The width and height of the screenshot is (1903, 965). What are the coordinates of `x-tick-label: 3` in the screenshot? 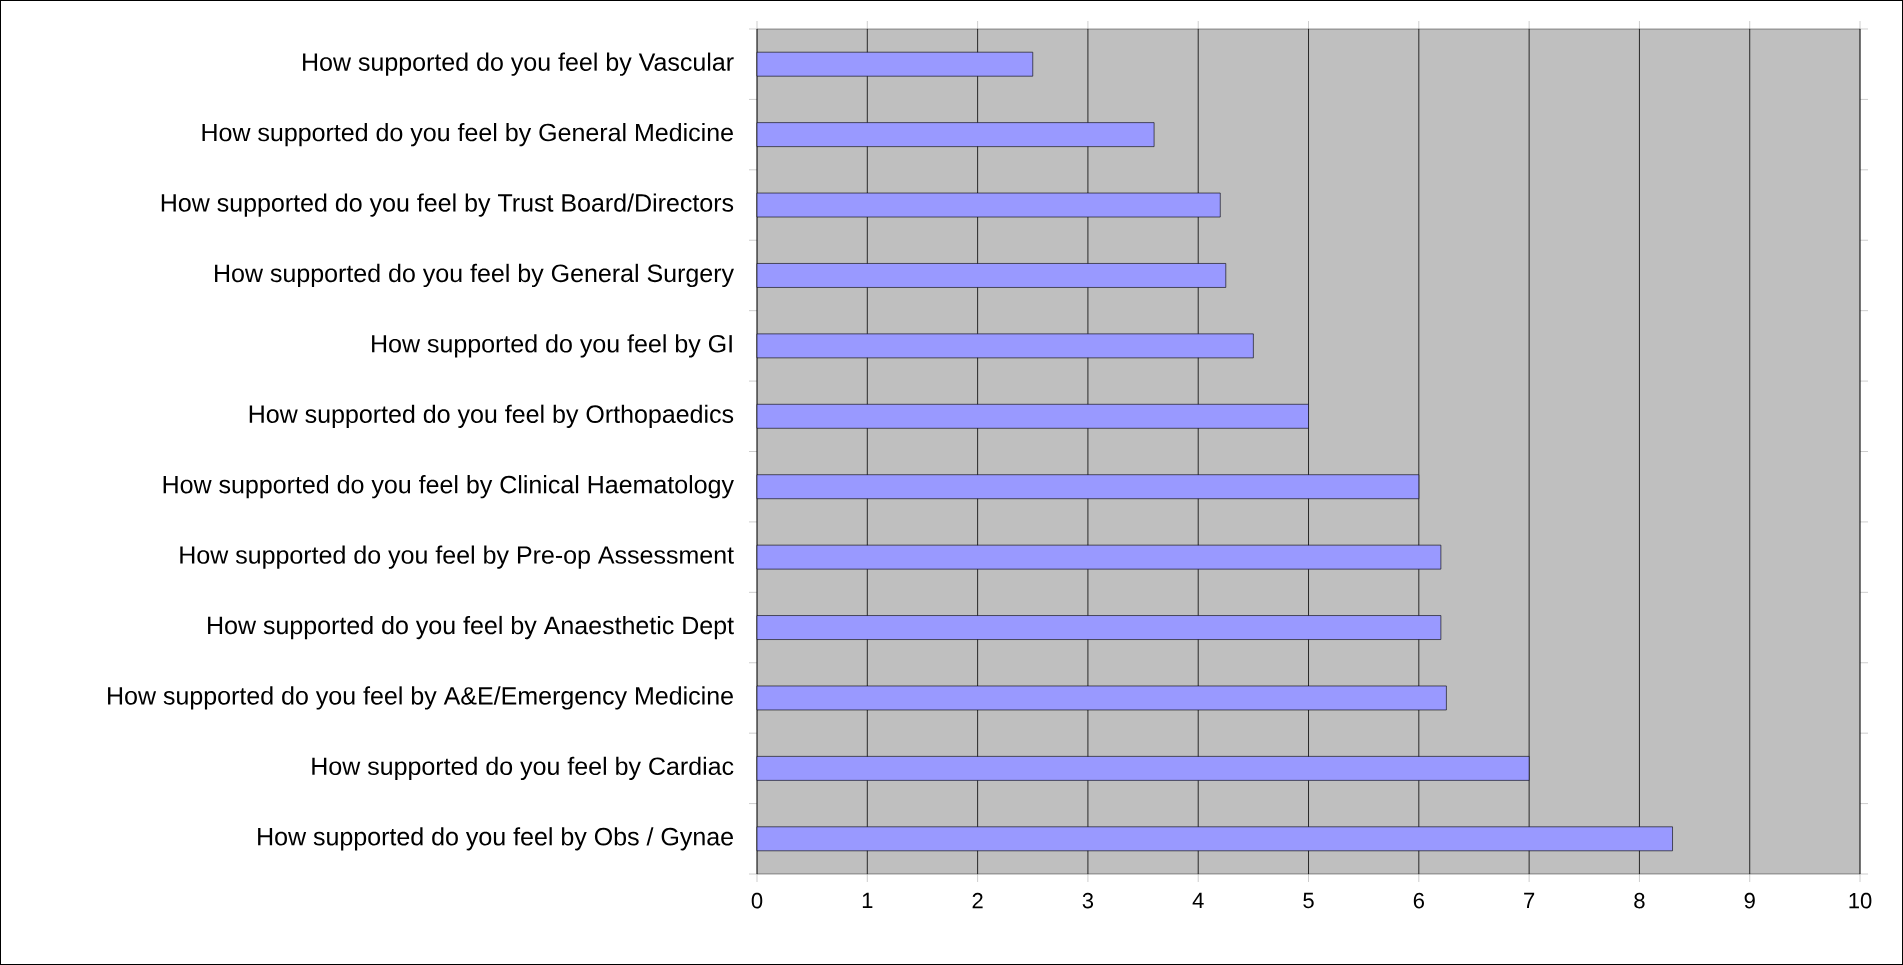 It's located at (1088, 900).